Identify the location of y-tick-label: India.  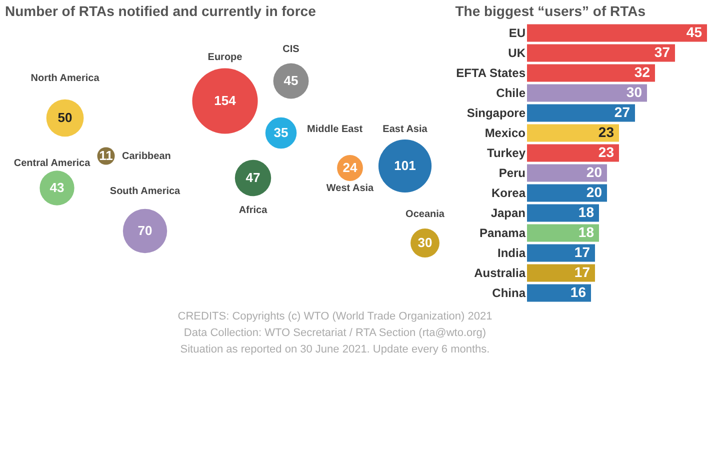
(511, 253).